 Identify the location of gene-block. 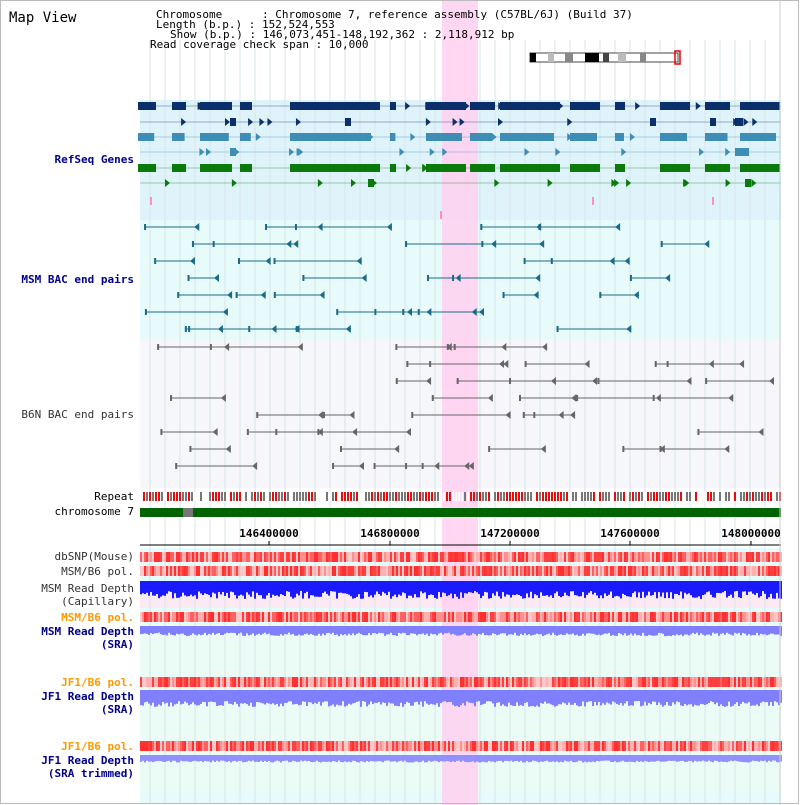
(653, 122).